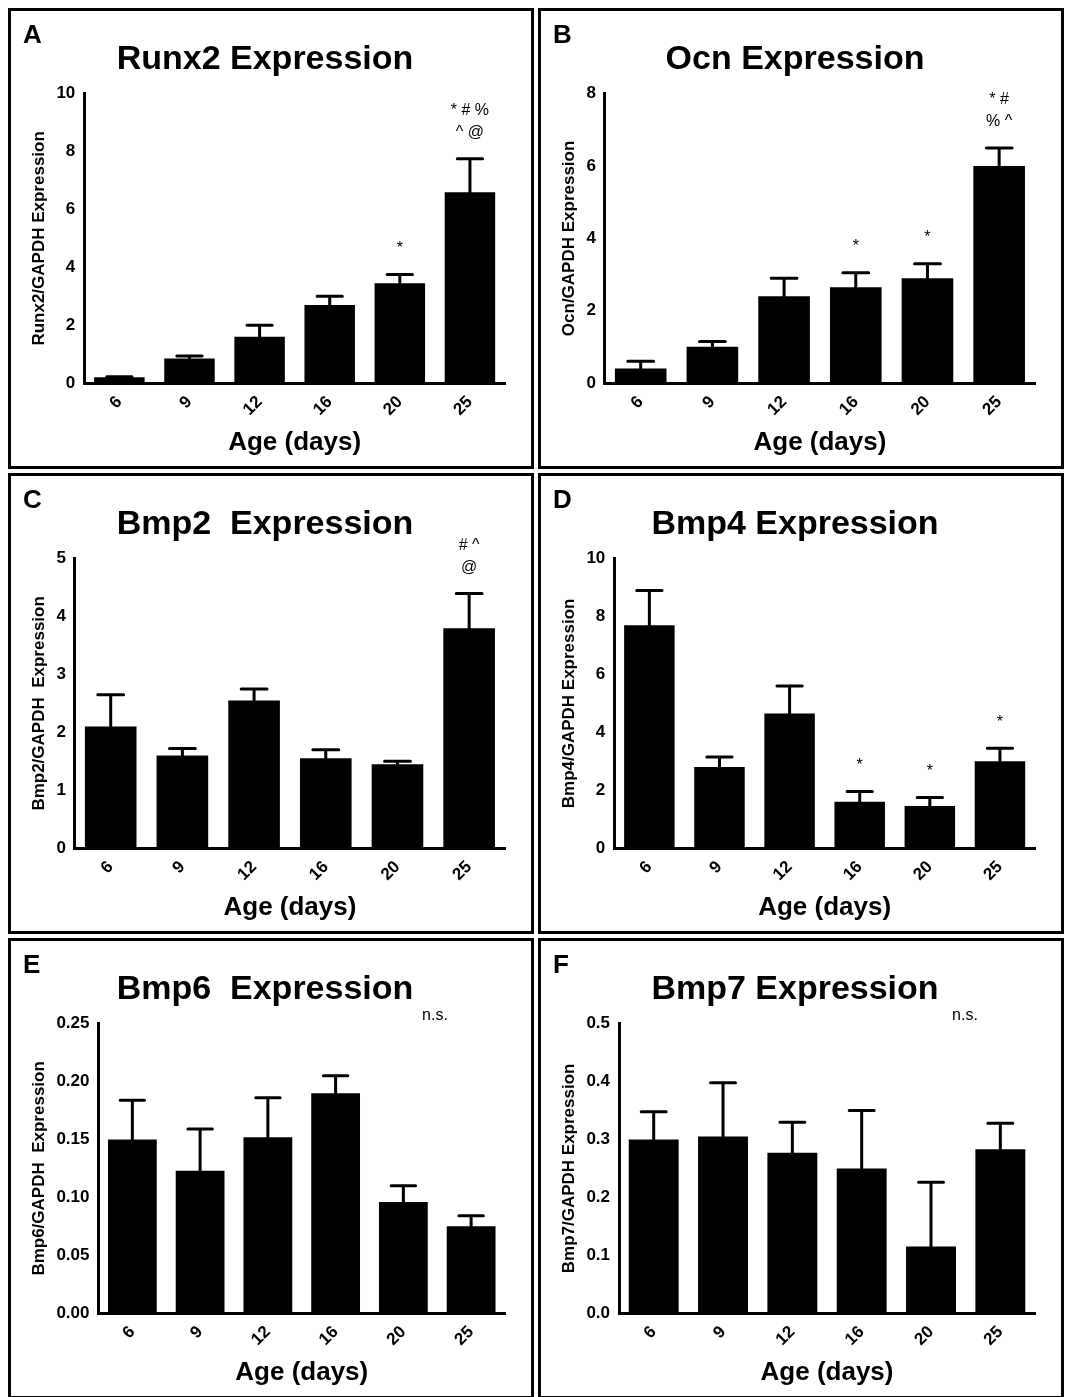  I want to click on y-tick-label: 0.1, so click(598, 1254).